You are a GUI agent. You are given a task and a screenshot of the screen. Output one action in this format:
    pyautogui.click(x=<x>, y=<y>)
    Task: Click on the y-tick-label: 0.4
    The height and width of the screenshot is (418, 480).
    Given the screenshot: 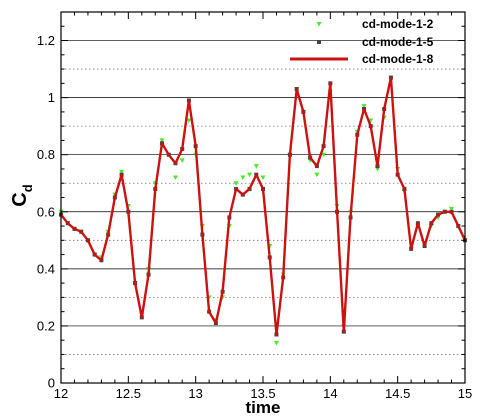 What is the action you would take?
    pyautogui.click(x=46, y=268)
    